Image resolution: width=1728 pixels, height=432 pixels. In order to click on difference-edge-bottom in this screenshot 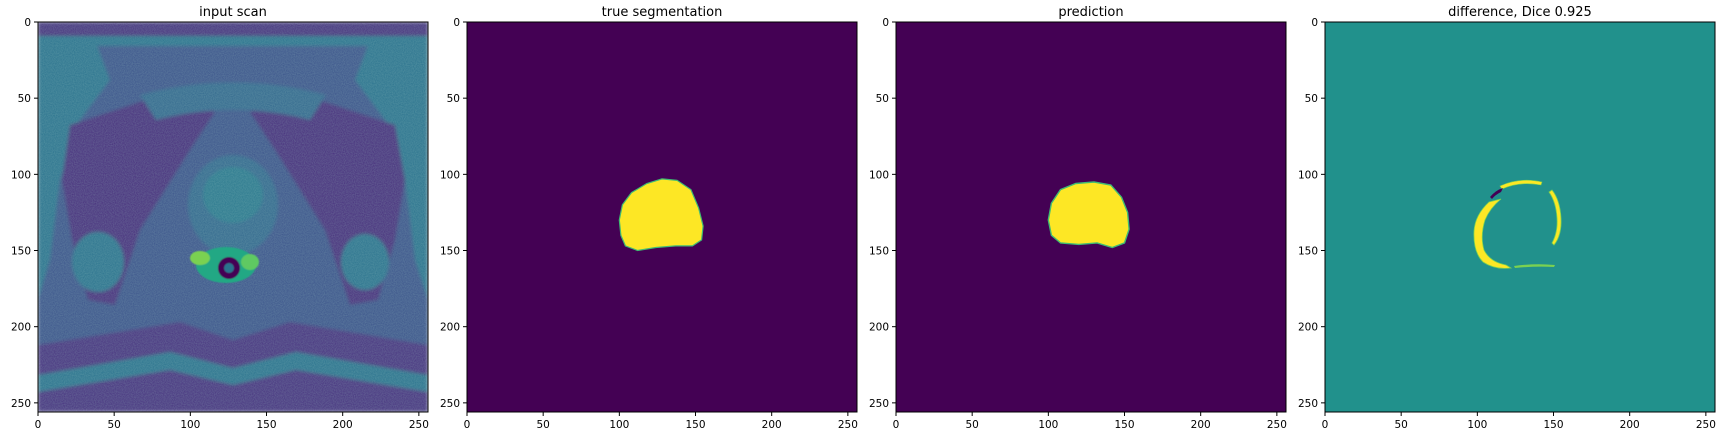, I will do `click(1534, 266)`.